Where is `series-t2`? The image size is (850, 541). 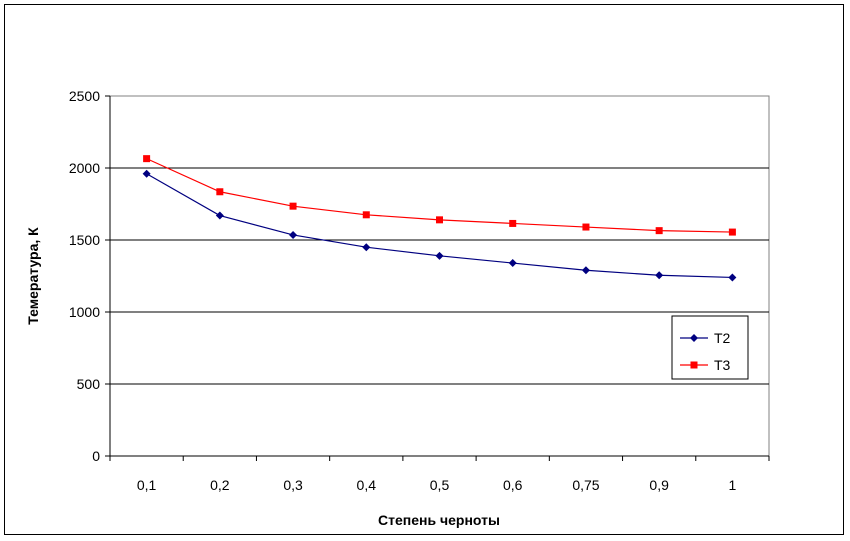 series-t2 is located at coordinates (439, 225).